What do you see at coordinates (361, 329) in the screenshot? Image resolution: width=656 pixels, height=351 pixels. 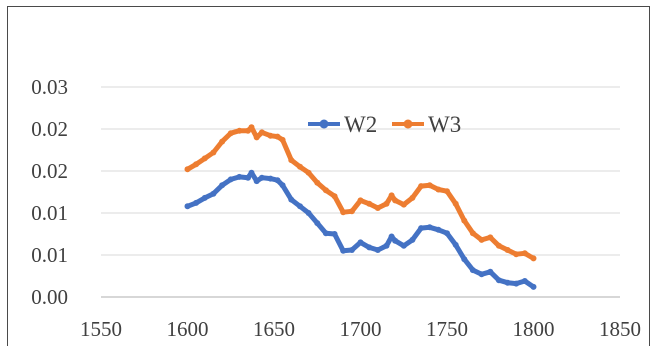 I see `x-tick-label: 1700` at bounding box center [361, 329].